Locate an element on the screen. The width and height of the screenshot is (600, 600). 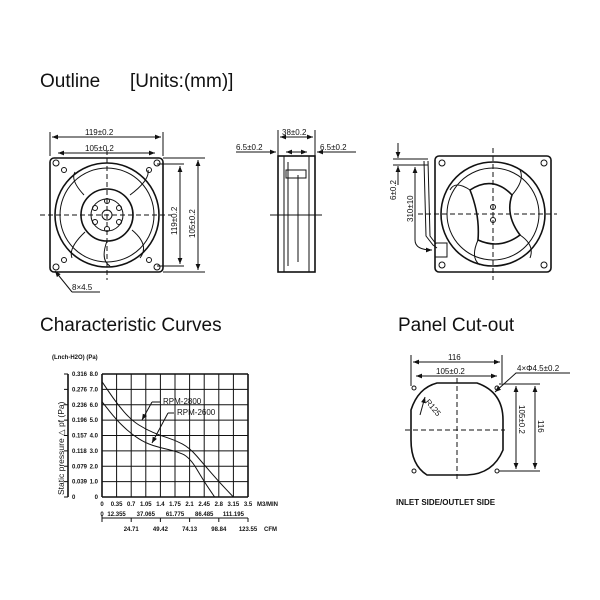
side-flange-right-dim: 6.5±0.2 is located at coordinates (333, 147).